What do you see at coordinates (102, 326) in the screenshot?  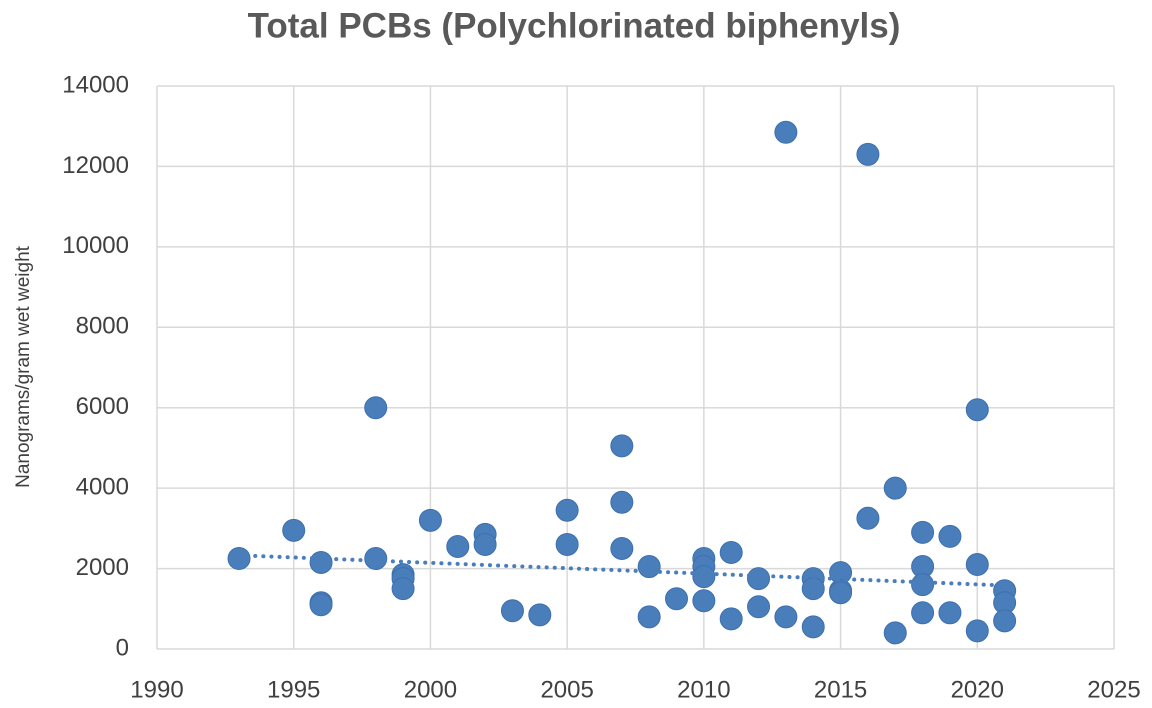 I see `y-tick-label: 8000` at bounding box center [102, 326].